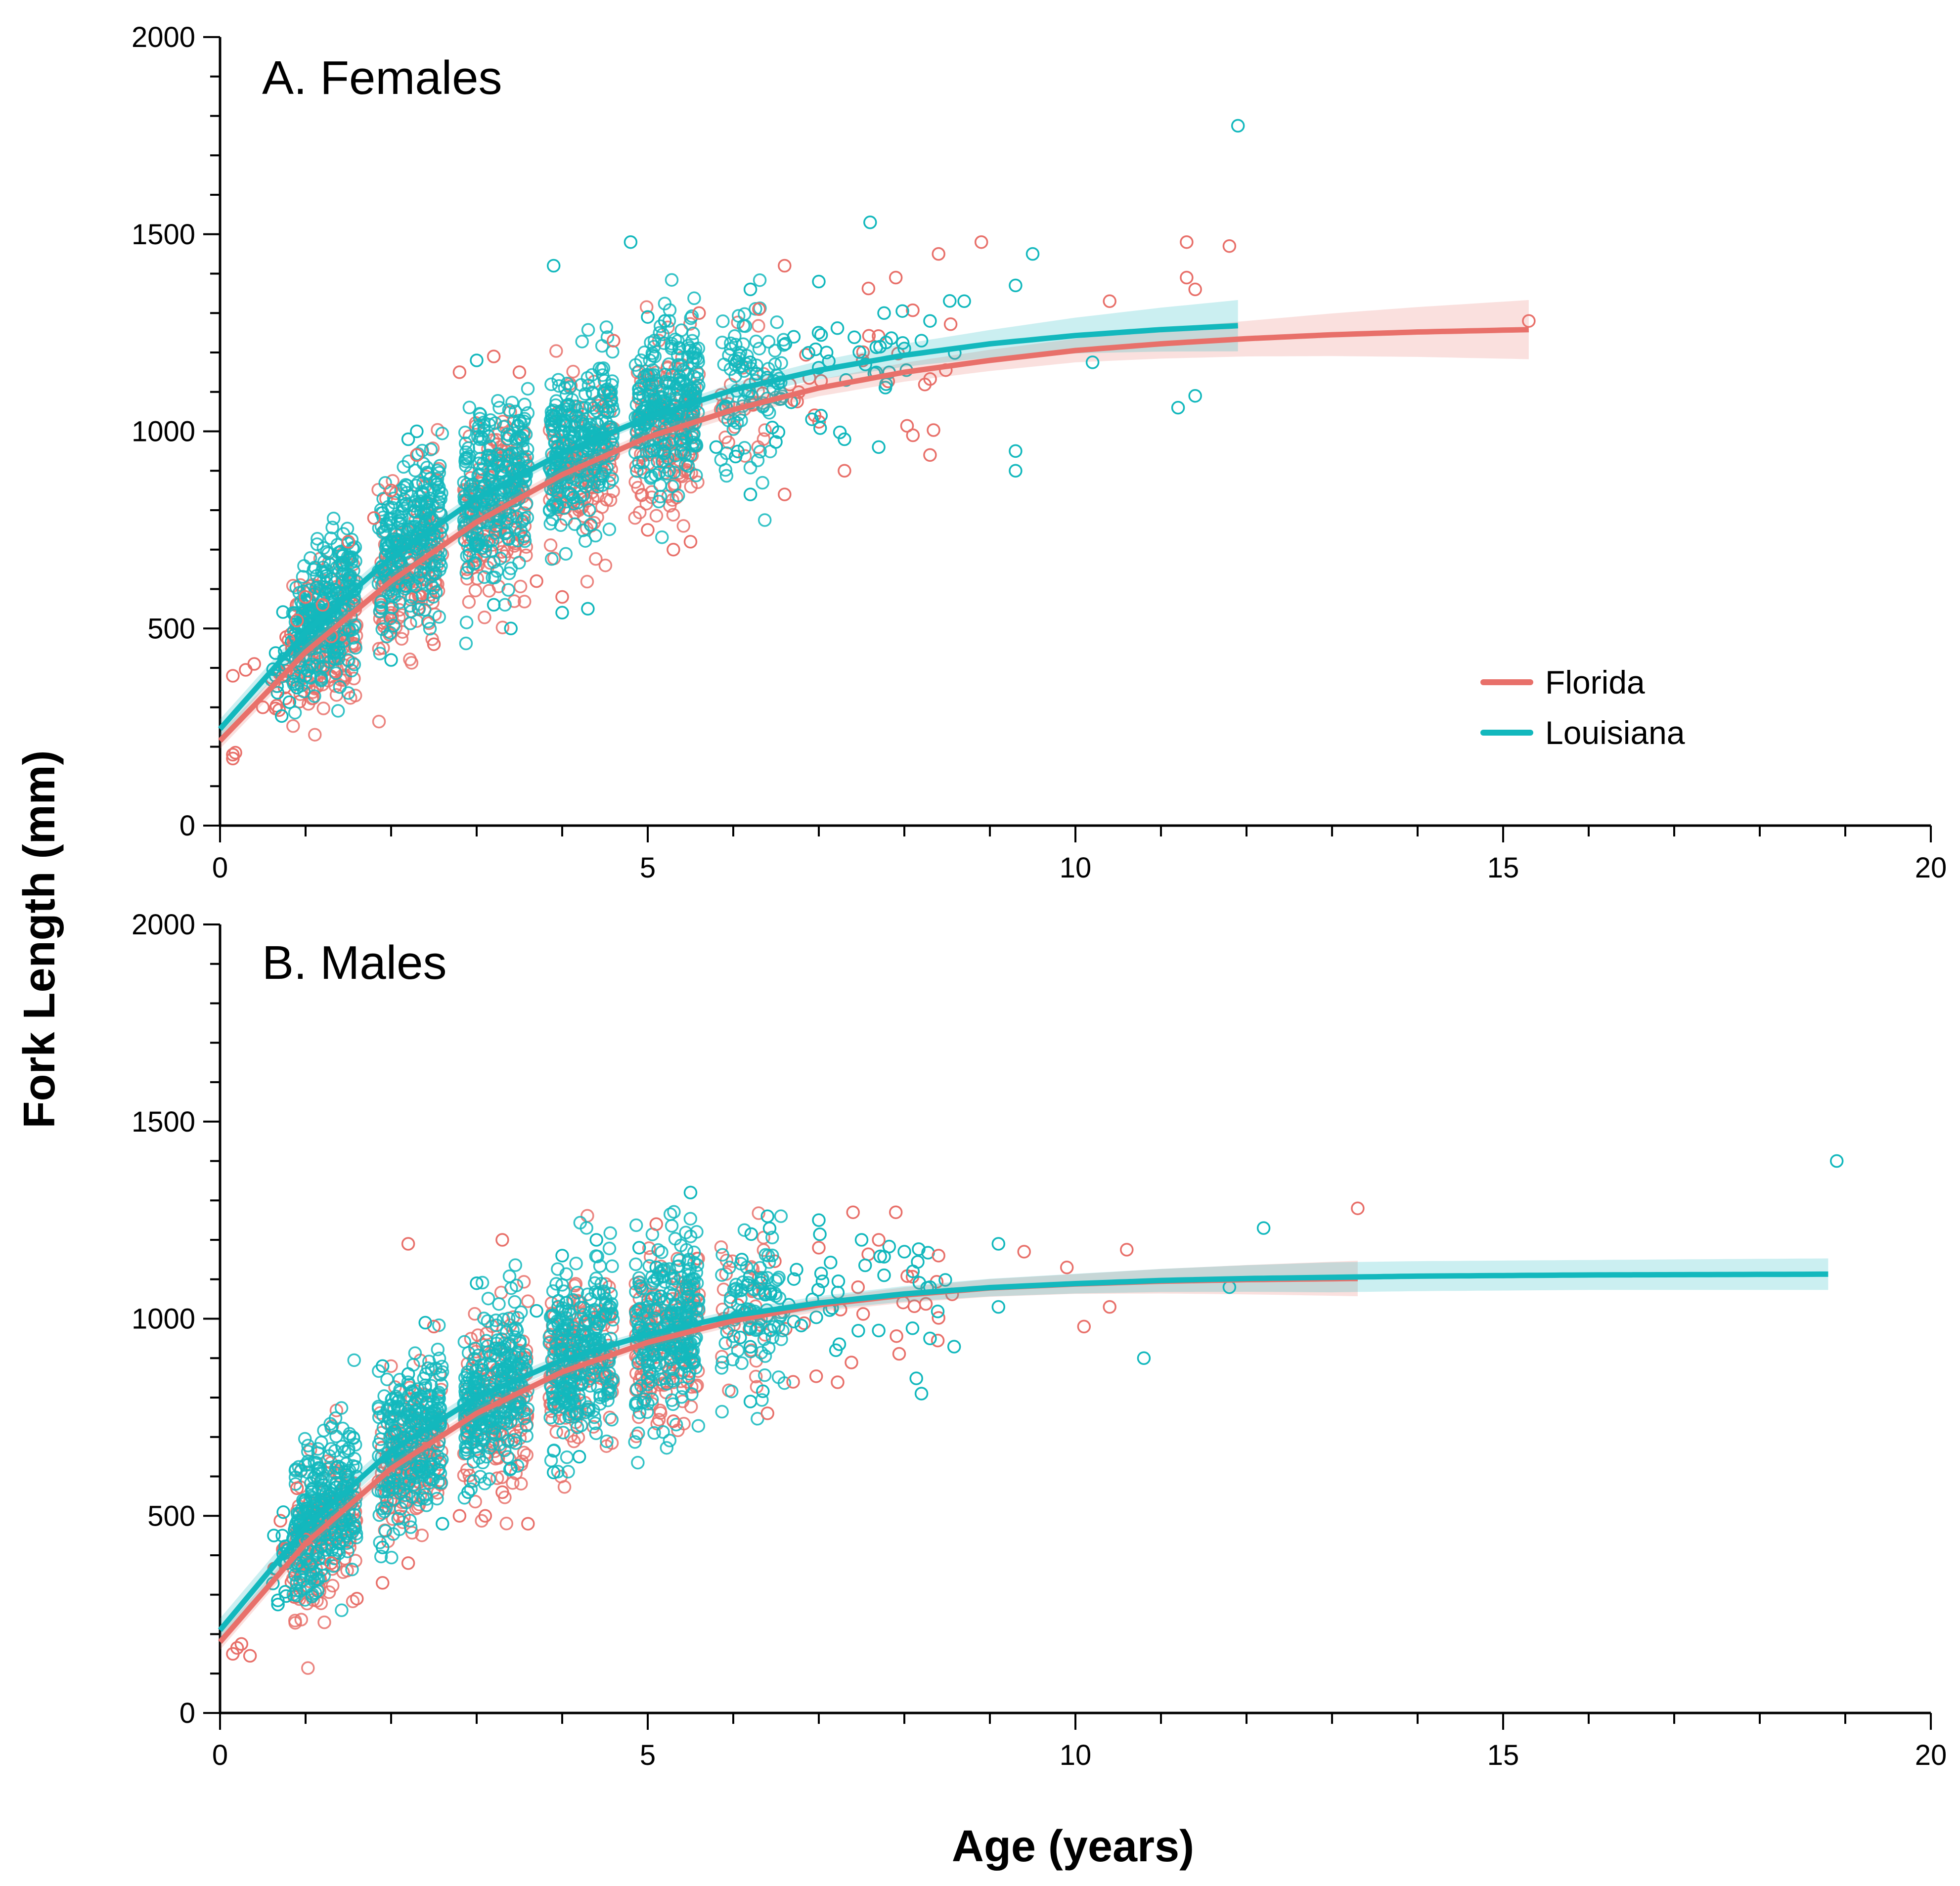  I want to click on y-tick-label: 1000, so click(164, 1319).